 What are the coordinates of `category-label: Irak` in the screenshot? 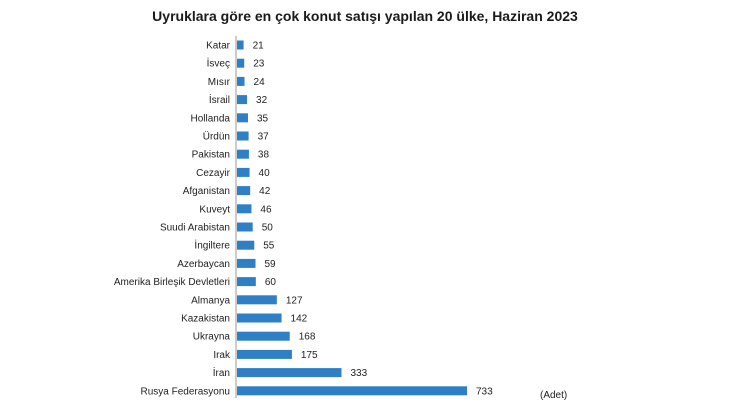 It's located at (222, 355).